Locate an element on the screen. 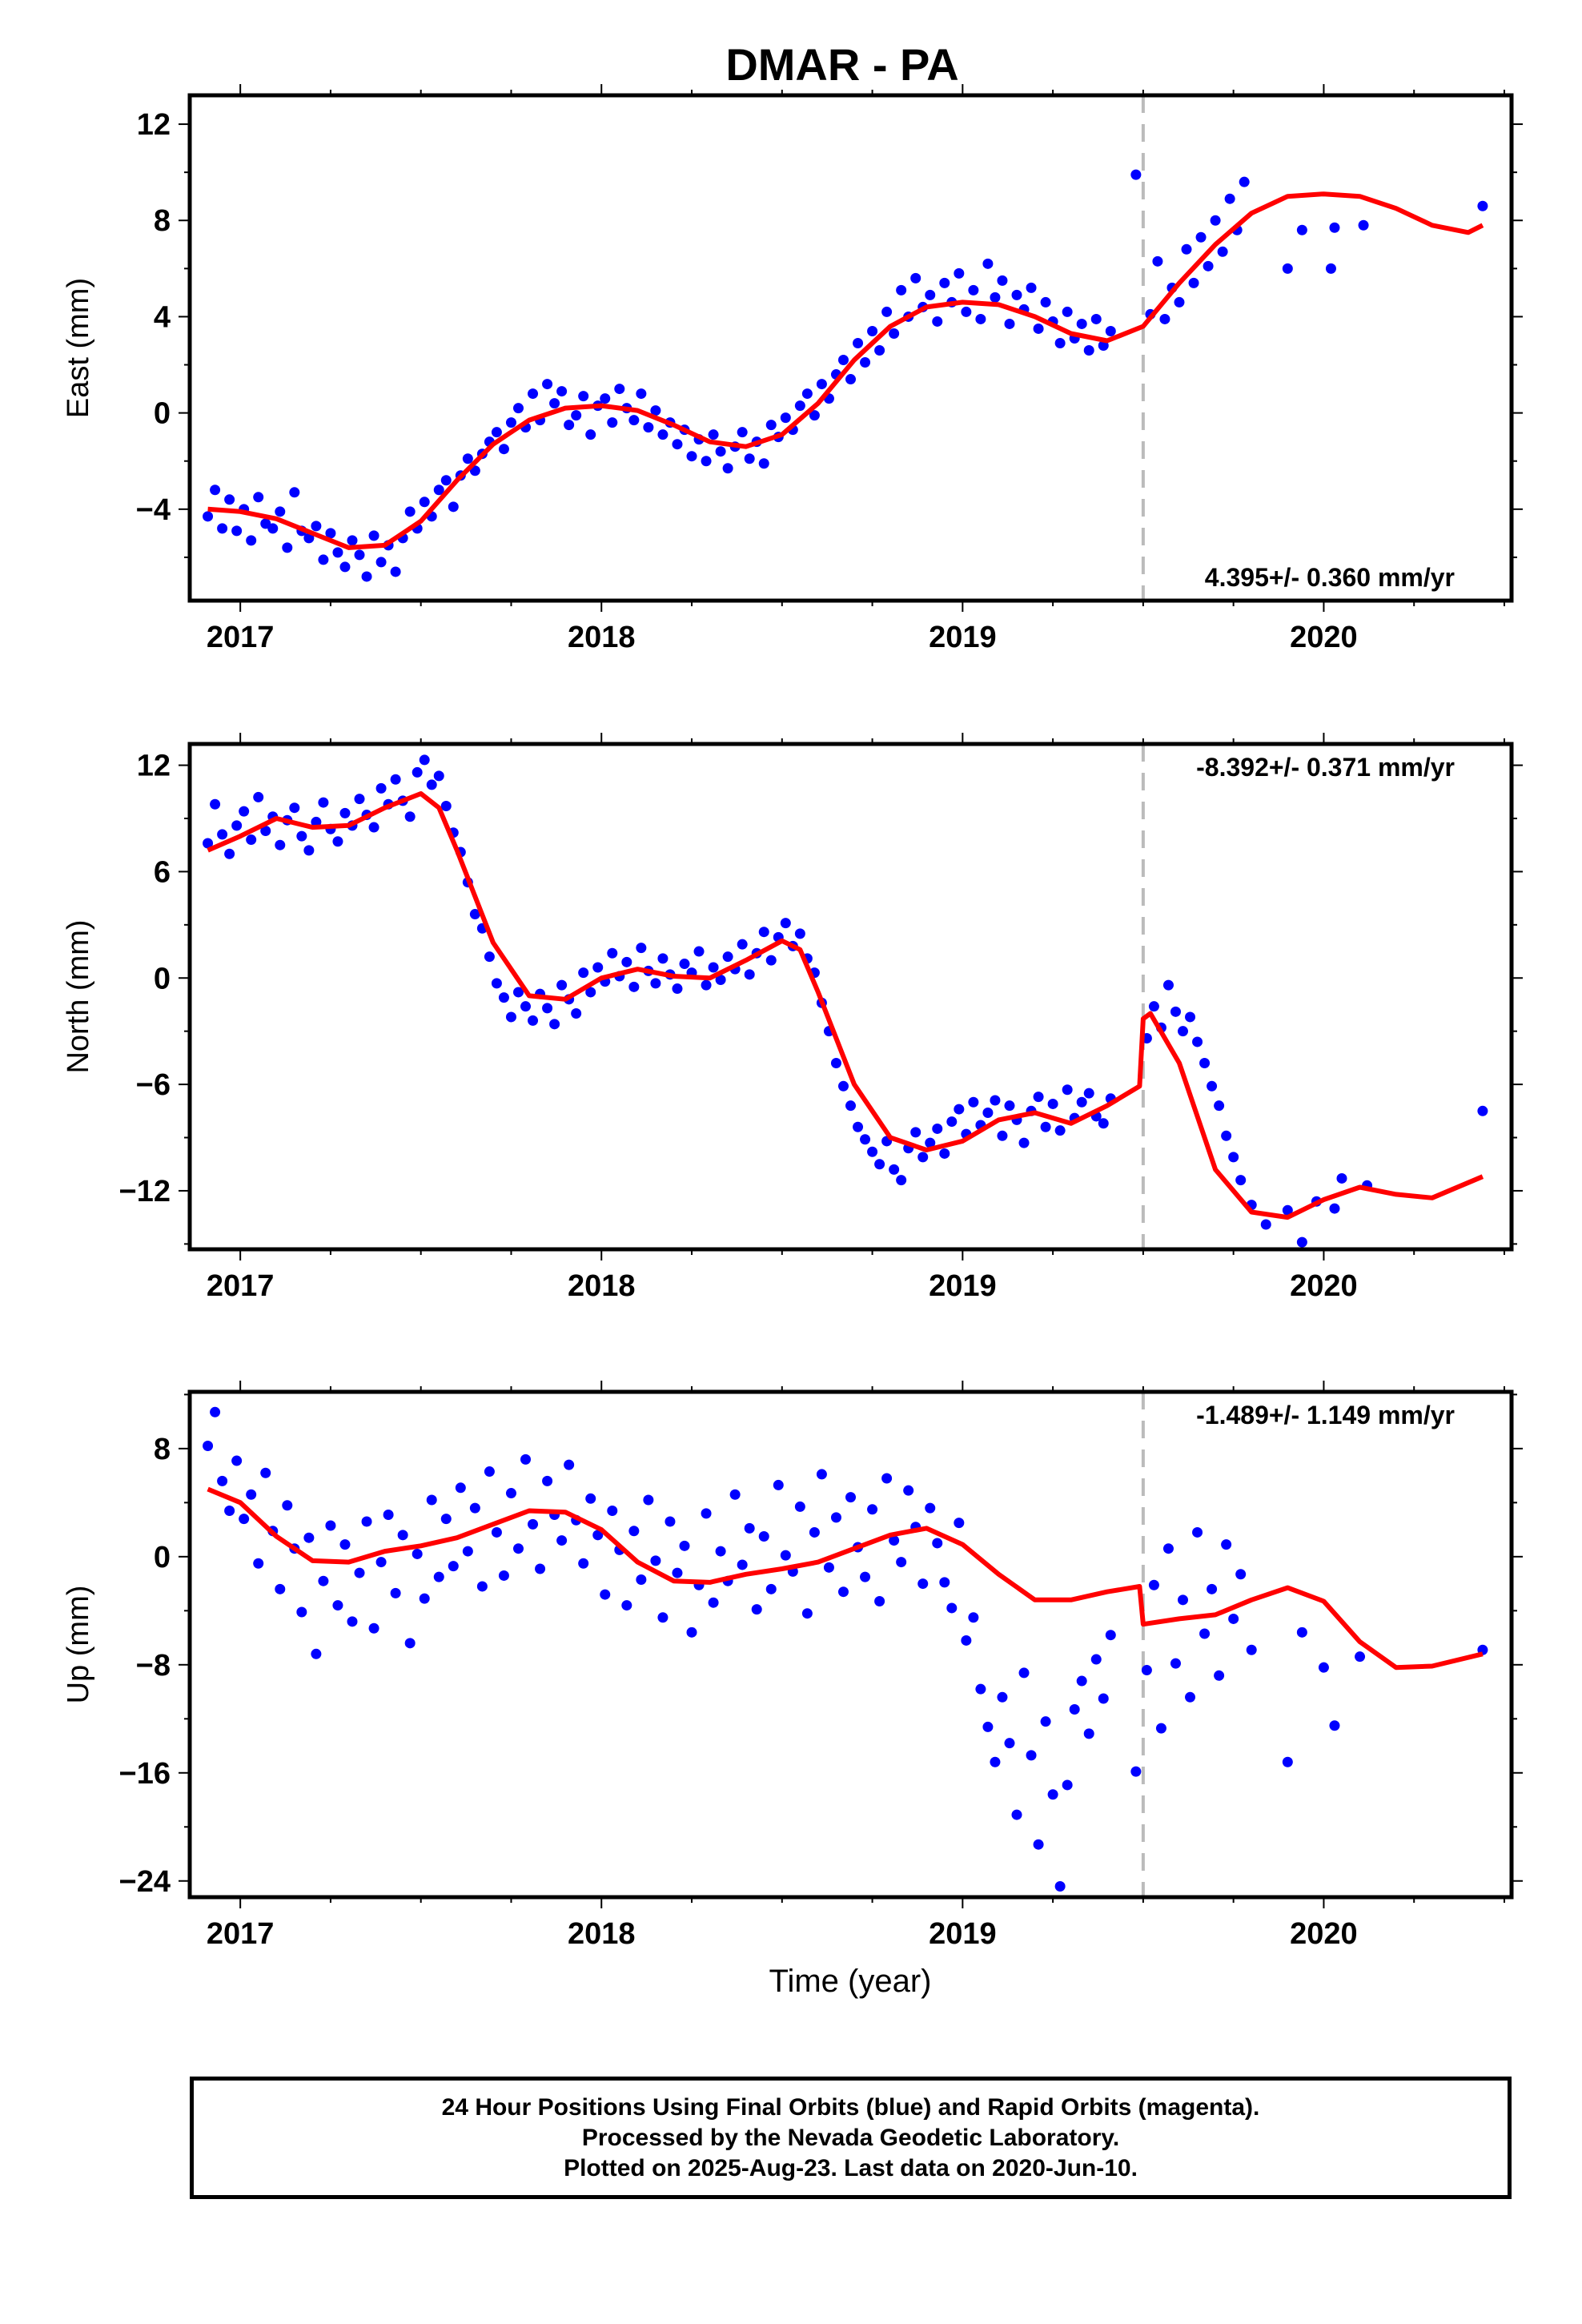 Image resolution: width=1582 pixels, height=2324 pixels. north-fit-line is located at coordinates (846, 1005).